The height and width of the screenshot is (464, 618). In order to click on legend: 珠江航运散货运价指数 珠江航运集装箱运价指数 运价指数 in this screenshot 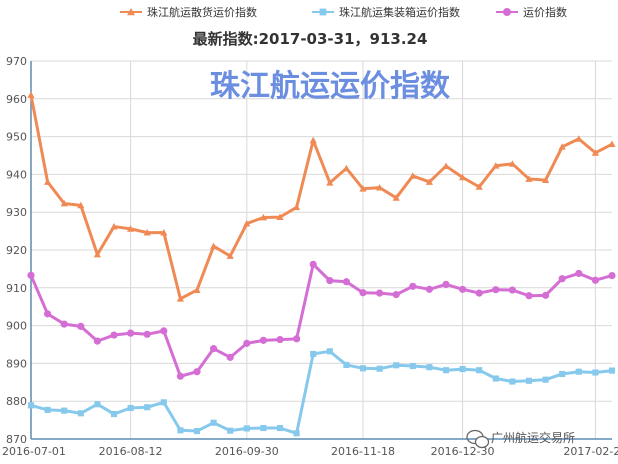, I will do `click(343, 12)`.